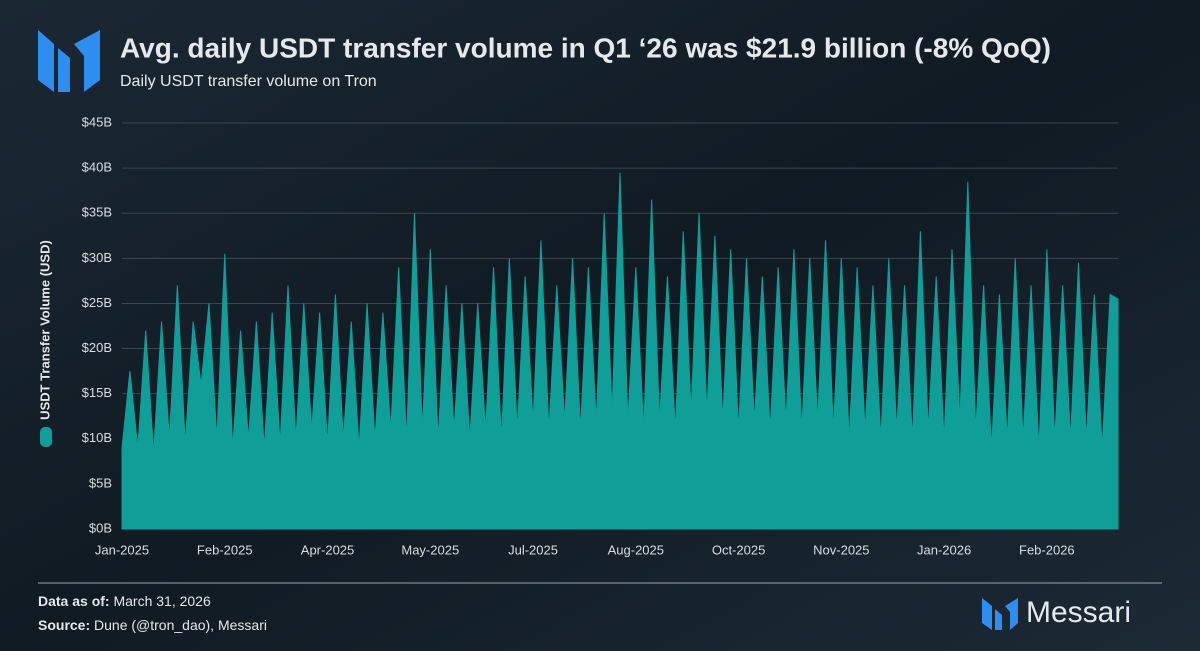 This screenshot has width=1200, height=651. Describe the element at coordinates (100, 482) in the screenshot. I see `y-tick-label: $5B` at that location.